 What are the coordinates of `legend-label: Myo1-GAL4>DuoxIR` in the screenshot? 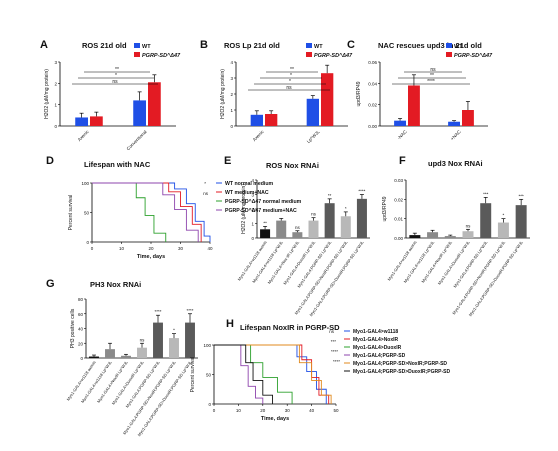 It's located at (377, 348).